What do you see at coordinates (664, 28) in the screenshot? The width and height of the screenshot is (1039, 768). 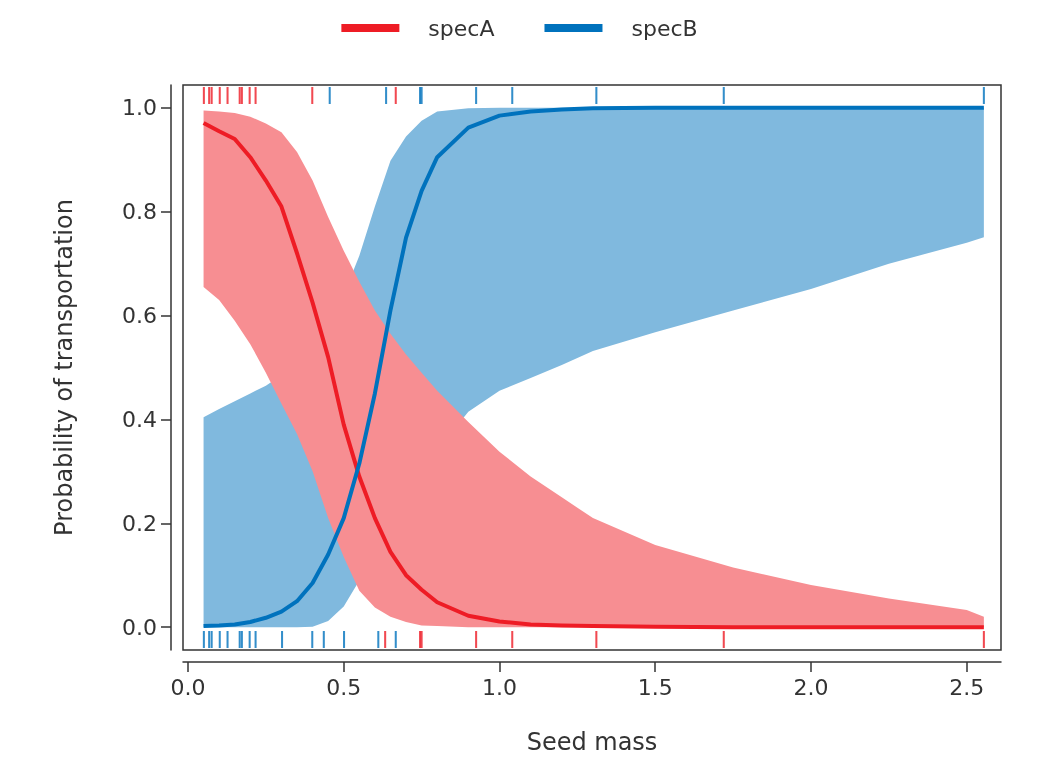 I see `legend-label: specB` at bounding box center [664, 28].